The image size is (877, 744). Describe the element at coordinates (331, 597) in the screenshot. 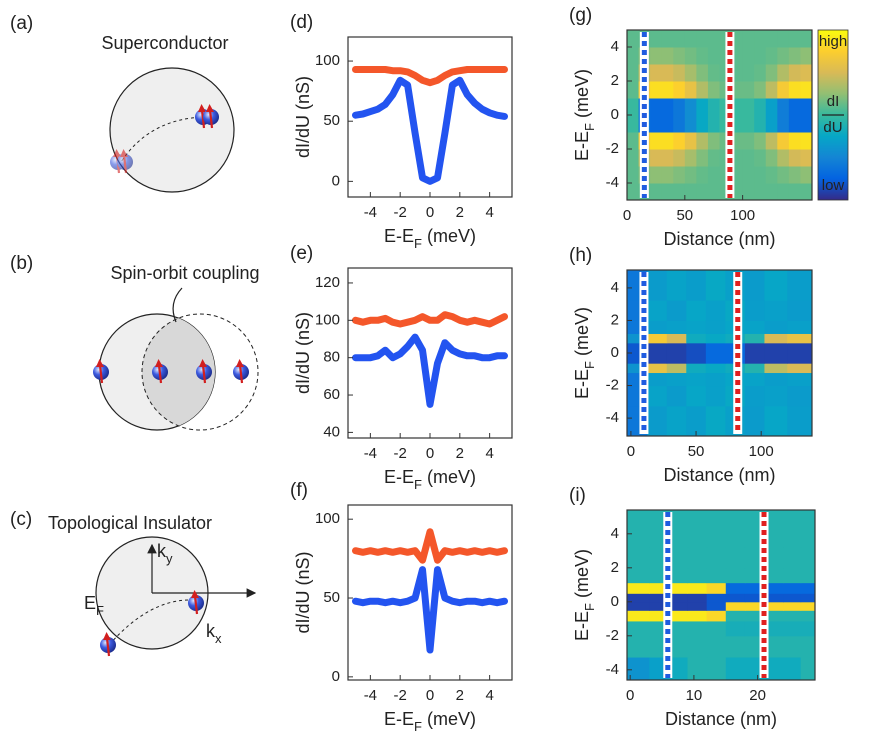

I see `y-tick-label: 50` at that location.